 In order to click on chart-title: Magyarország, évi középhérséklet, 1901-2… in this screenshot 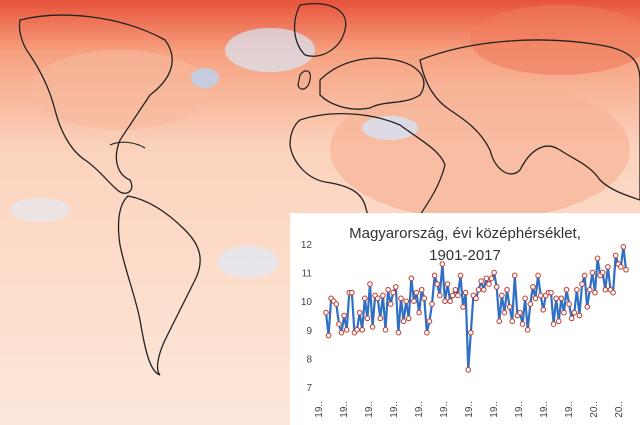, I will do `click(465, 245)`.